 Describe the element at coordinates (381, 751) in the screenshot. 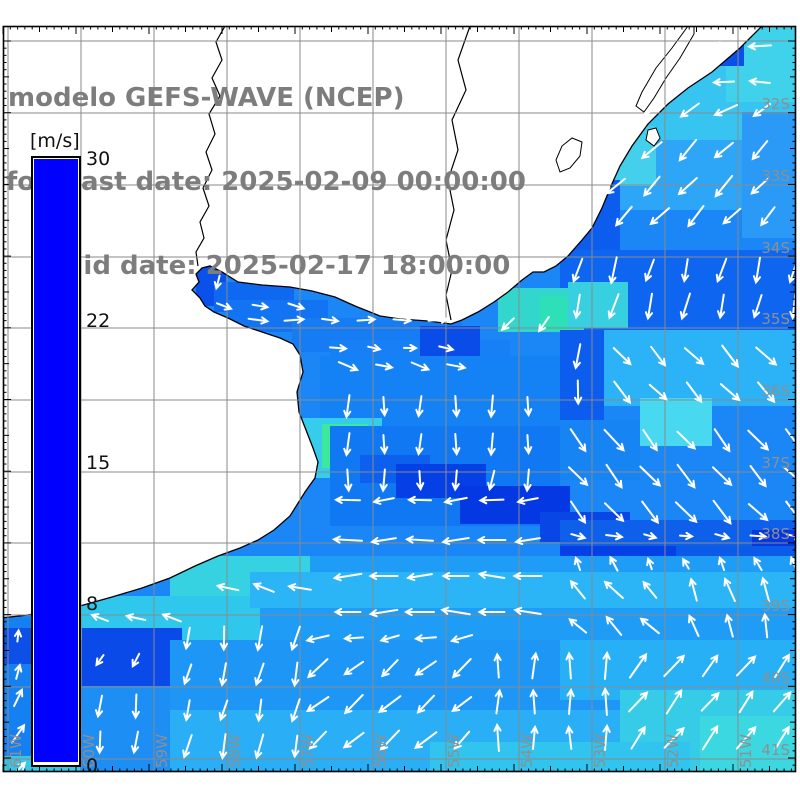

I see `lon-label: 56W` at that location.